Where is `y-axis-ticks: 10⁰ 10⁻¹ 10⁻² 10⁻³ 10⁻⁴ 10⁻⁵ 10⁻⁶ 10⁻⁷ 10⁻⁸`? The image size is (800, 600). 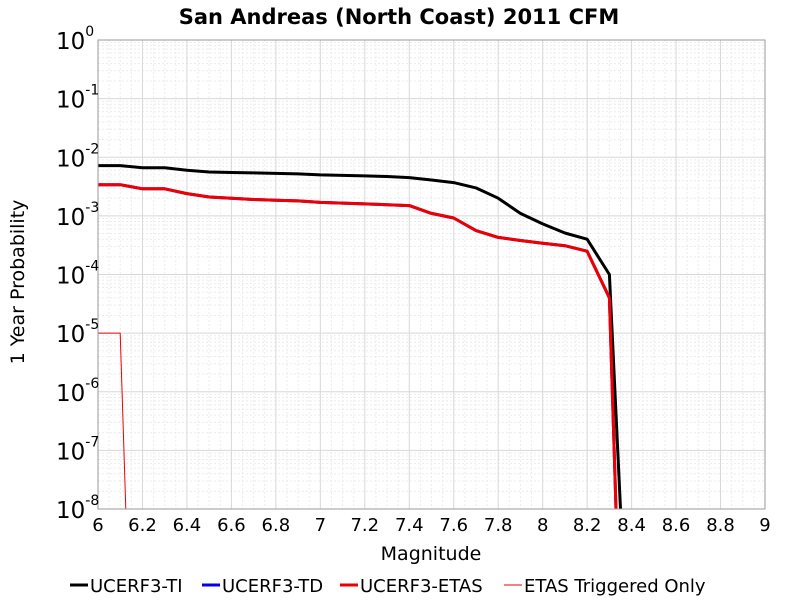
y-axis-ticks: 10⁰ 10⁻¹ 10⁻² 10⁻³ 10⁻⁴ 10⁻⁵ 10⁻⁶ 10⁻⁷ 10⁻⁸ is located at coordinates (77, 274).